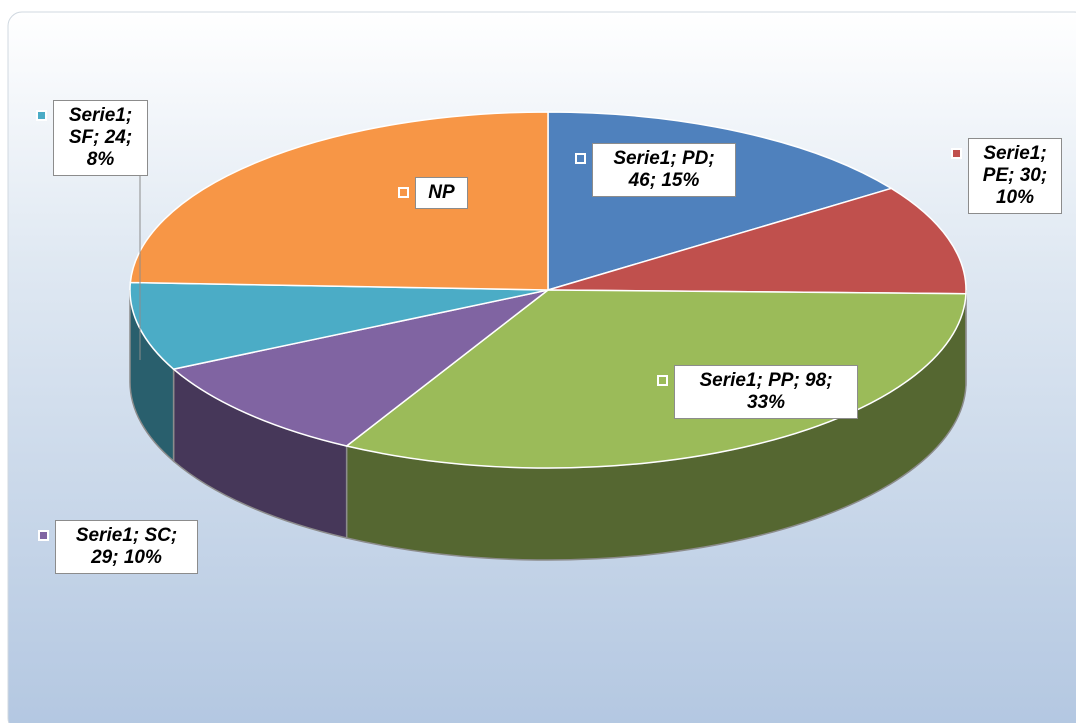  Describe the element at coordinates (100, 138) in the screenshot. I see `data-label: Serie1; SF; 24; 8%` at that location.